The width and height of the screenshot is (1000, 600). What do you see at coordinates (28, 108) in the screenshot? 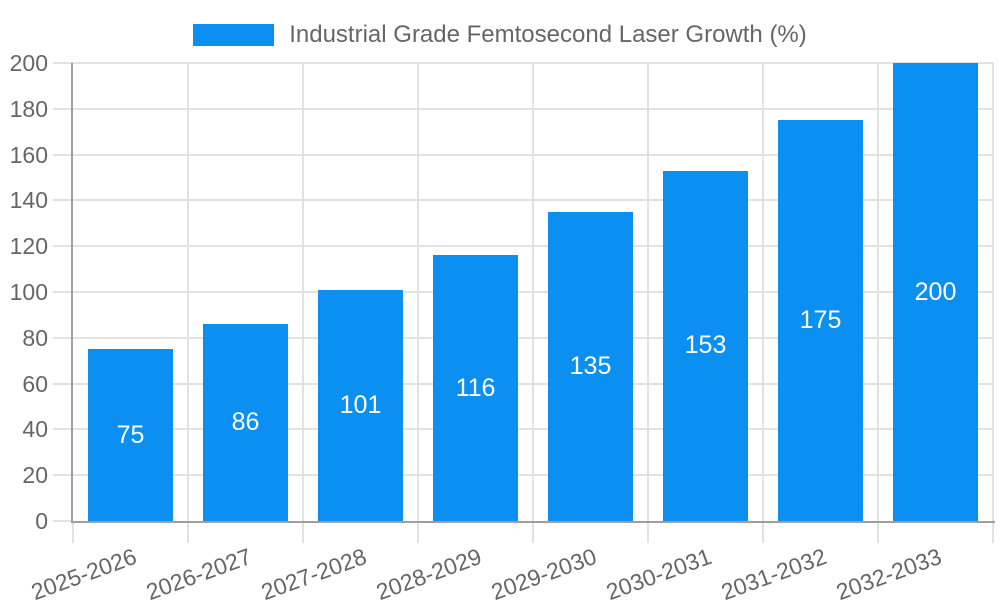
I see `y-tick-label: 180` at bounding box center [28, 108].